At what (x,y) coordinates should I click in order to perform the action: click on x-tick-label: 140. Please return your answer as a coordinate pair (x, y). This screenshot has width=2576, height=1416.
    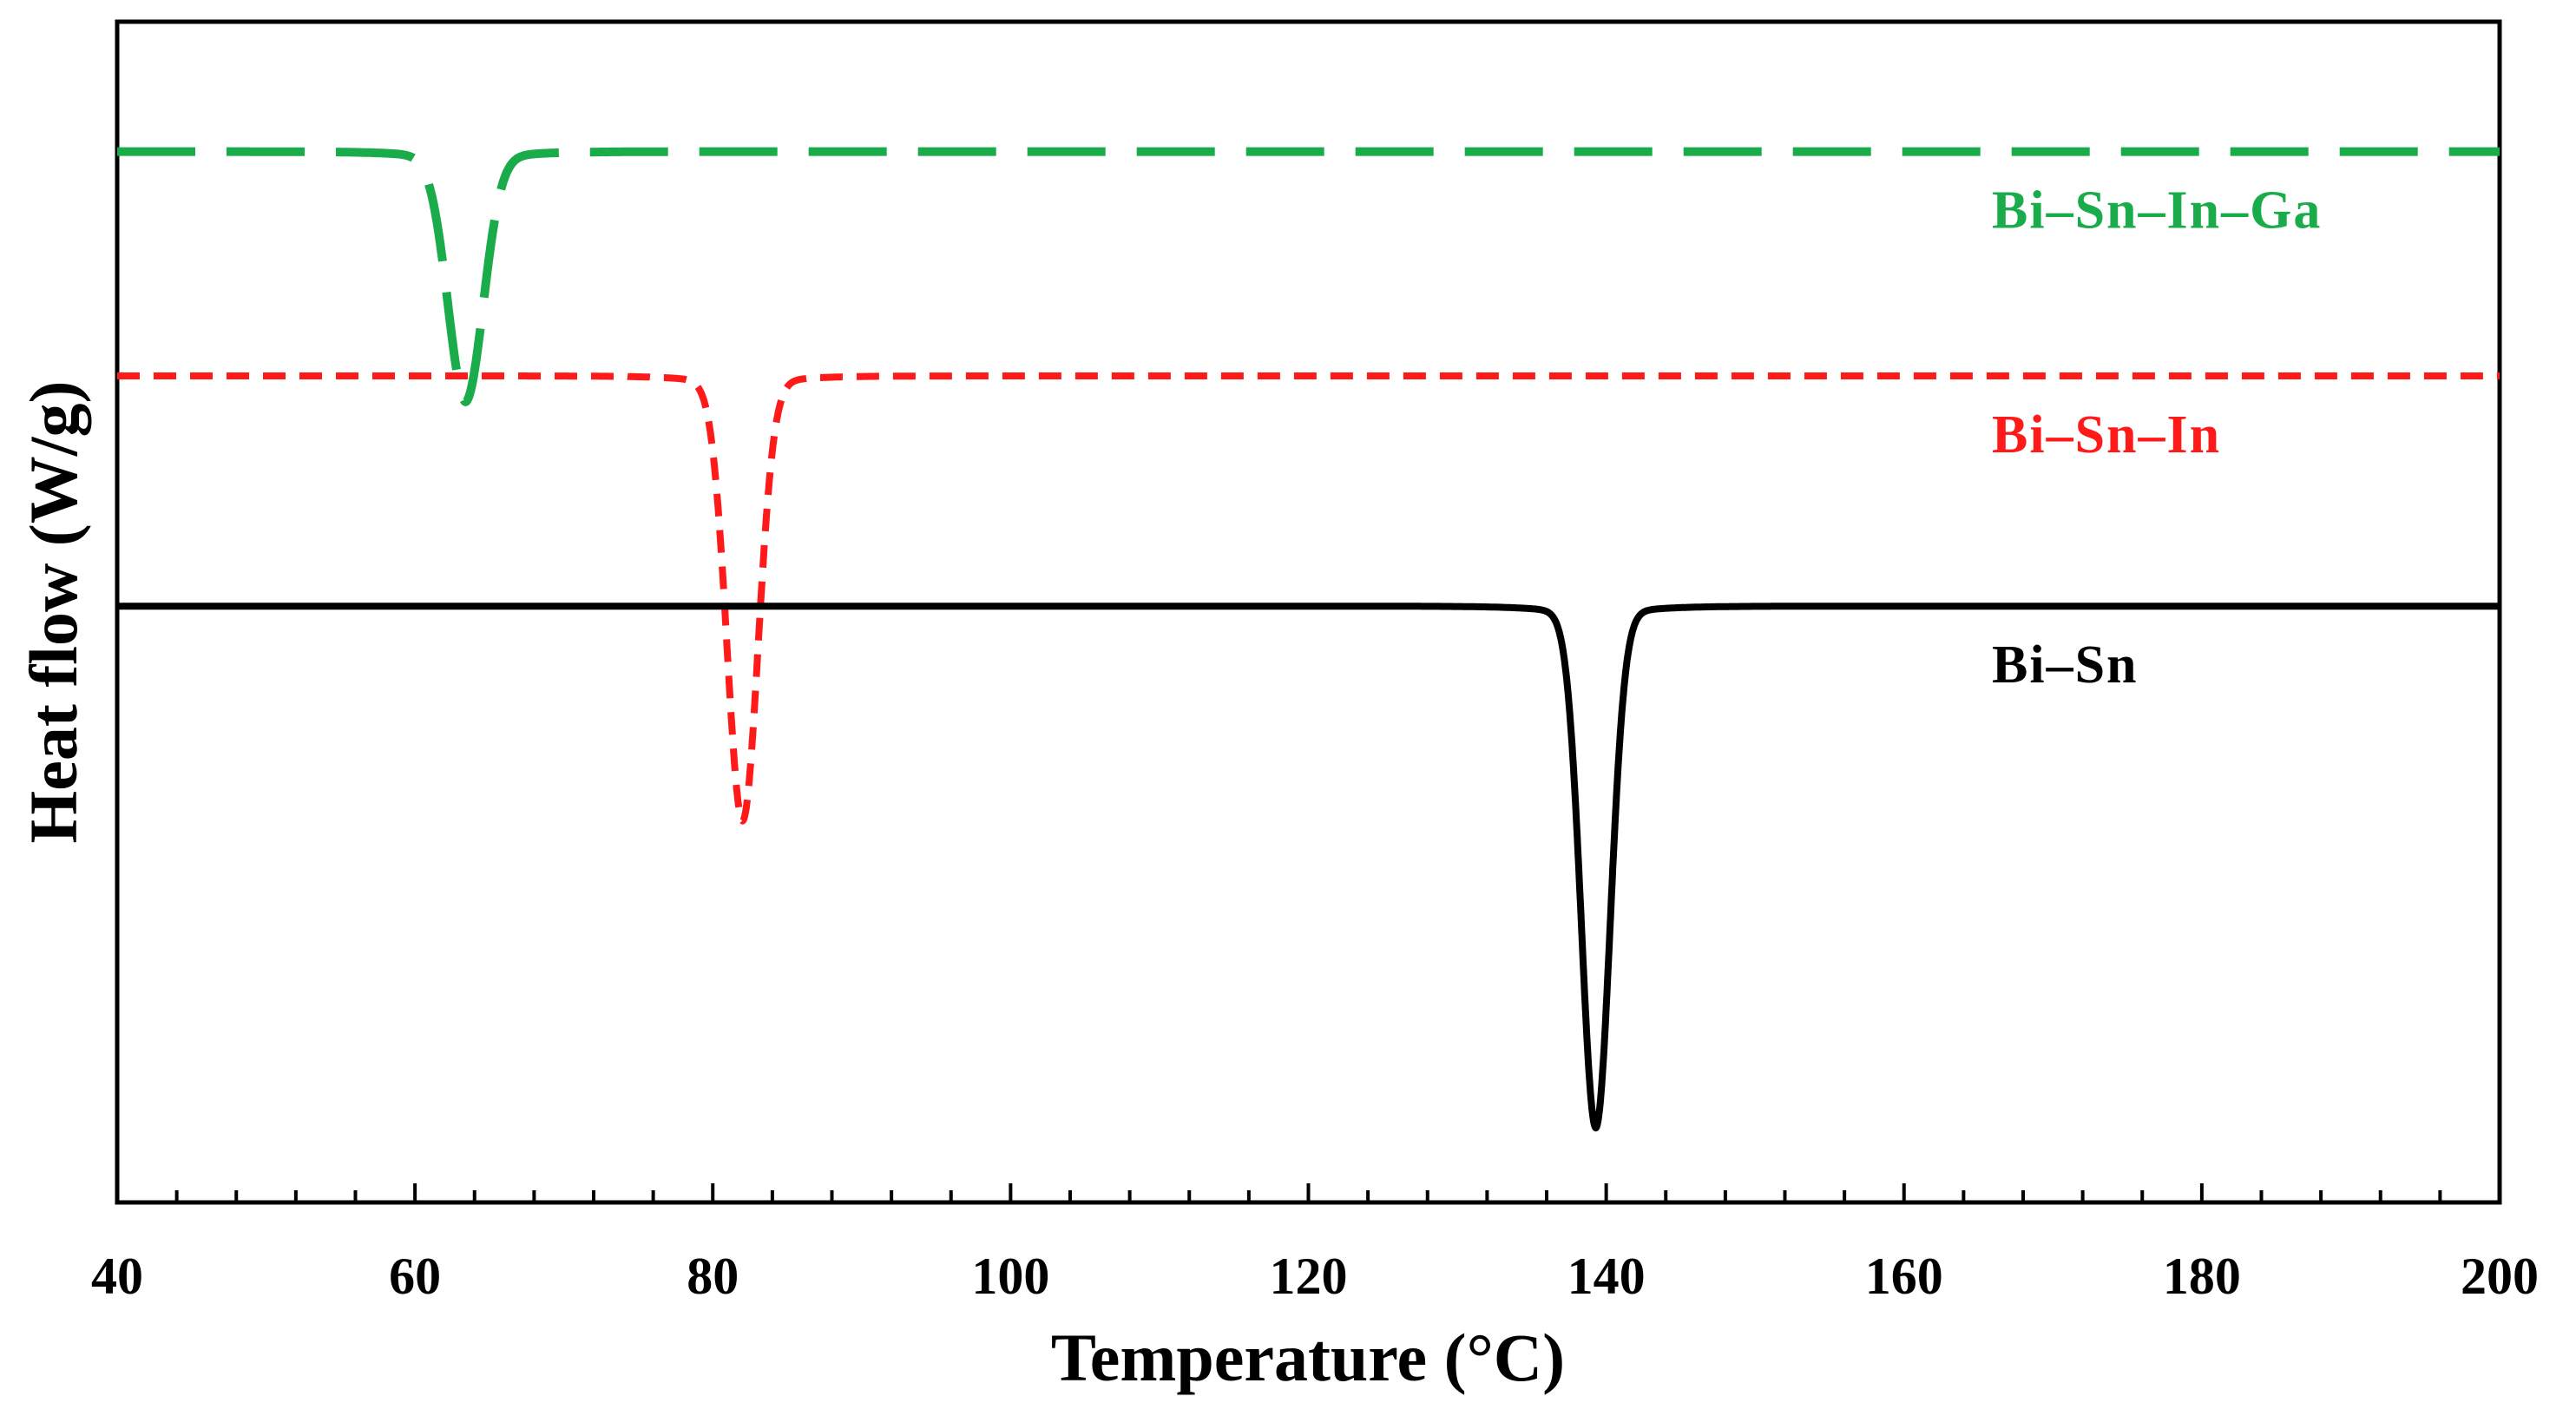
    Looking at the image, I should click on (1606, 1276).